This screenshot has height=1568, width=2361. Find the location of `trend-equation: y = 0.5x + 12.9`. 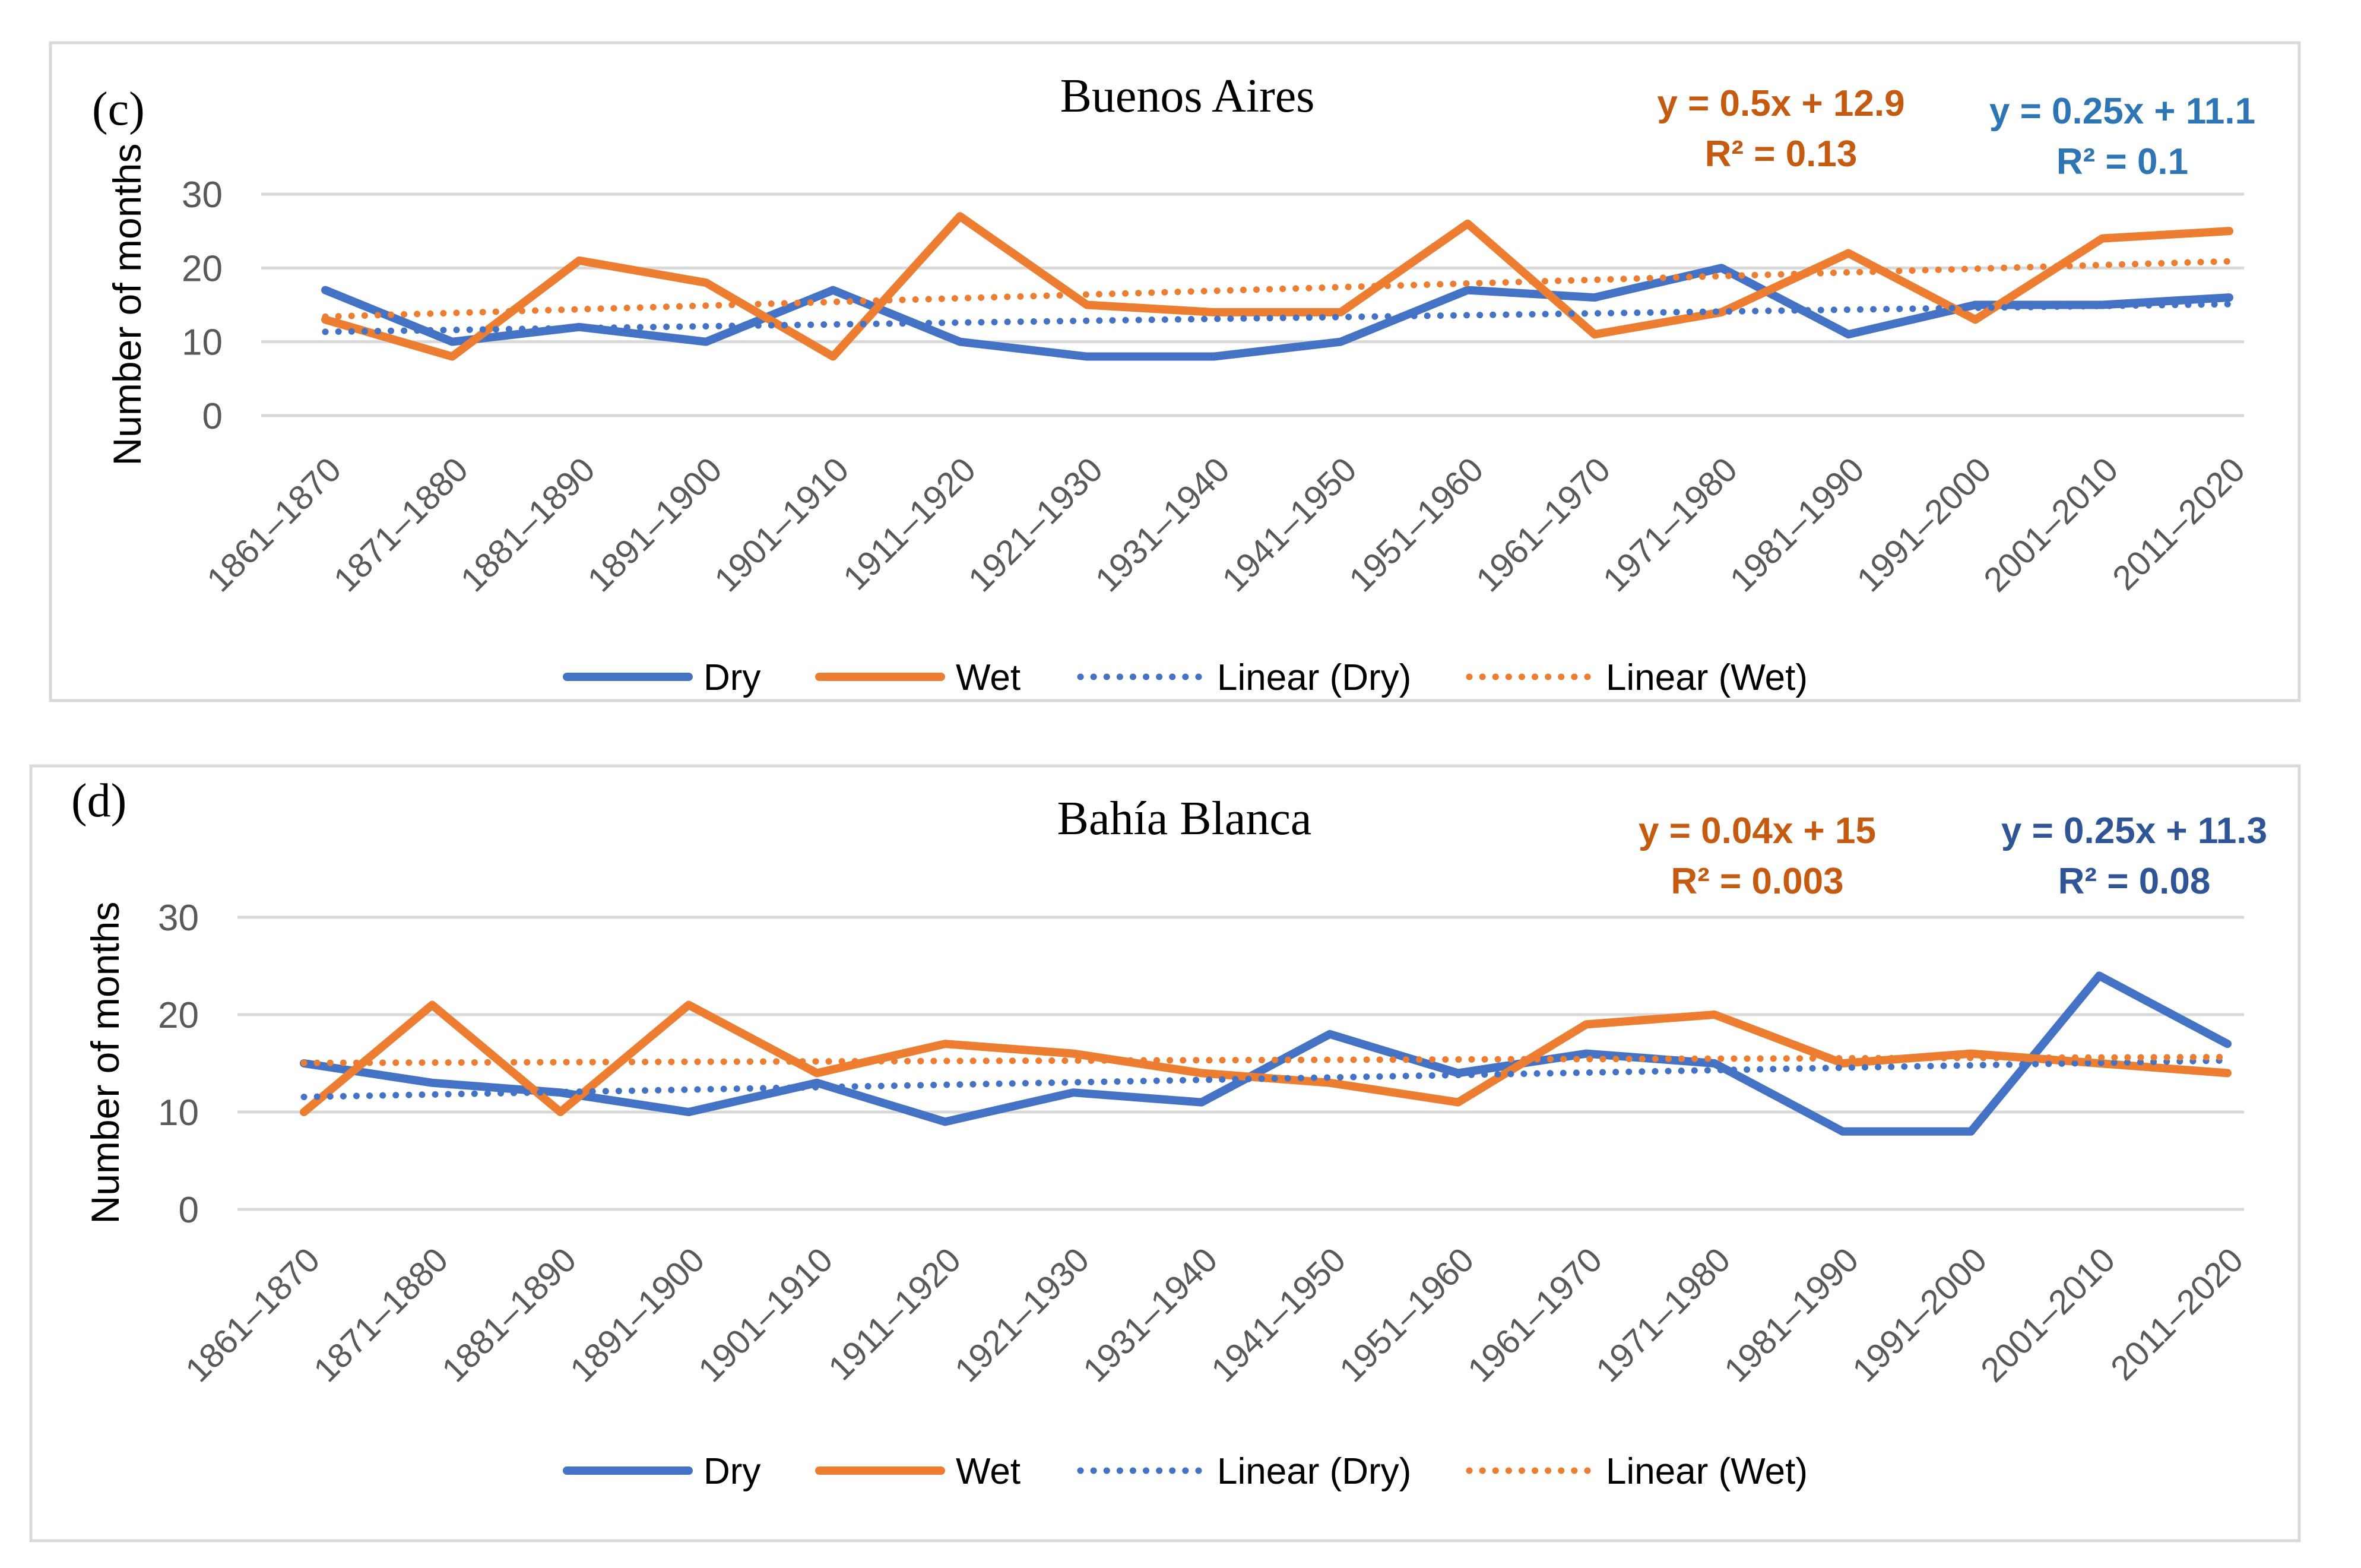

trend-equation: y = 0.5x + 12.9 is located at coordinates (1780, 103).